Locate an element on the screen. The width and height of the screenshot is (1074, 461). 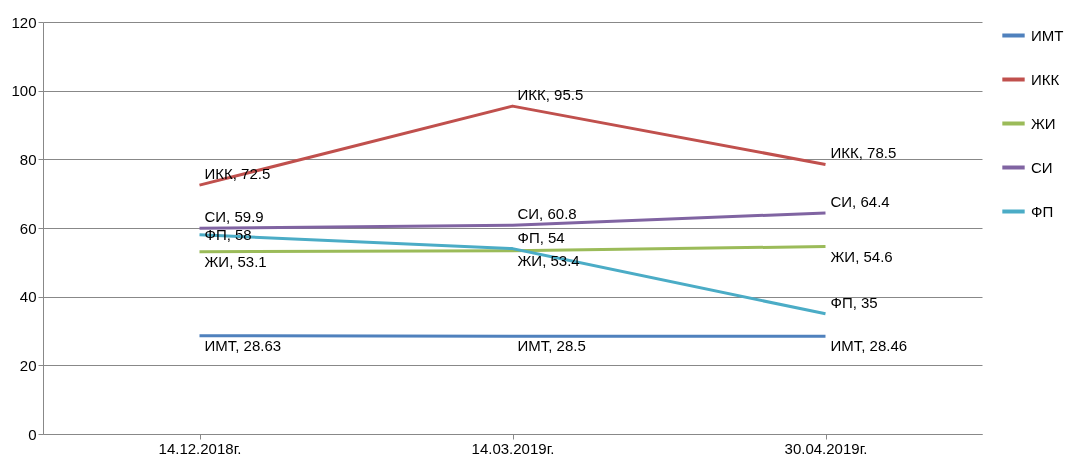
legend-label: ИМТ is located at coordinates (1047, 35).